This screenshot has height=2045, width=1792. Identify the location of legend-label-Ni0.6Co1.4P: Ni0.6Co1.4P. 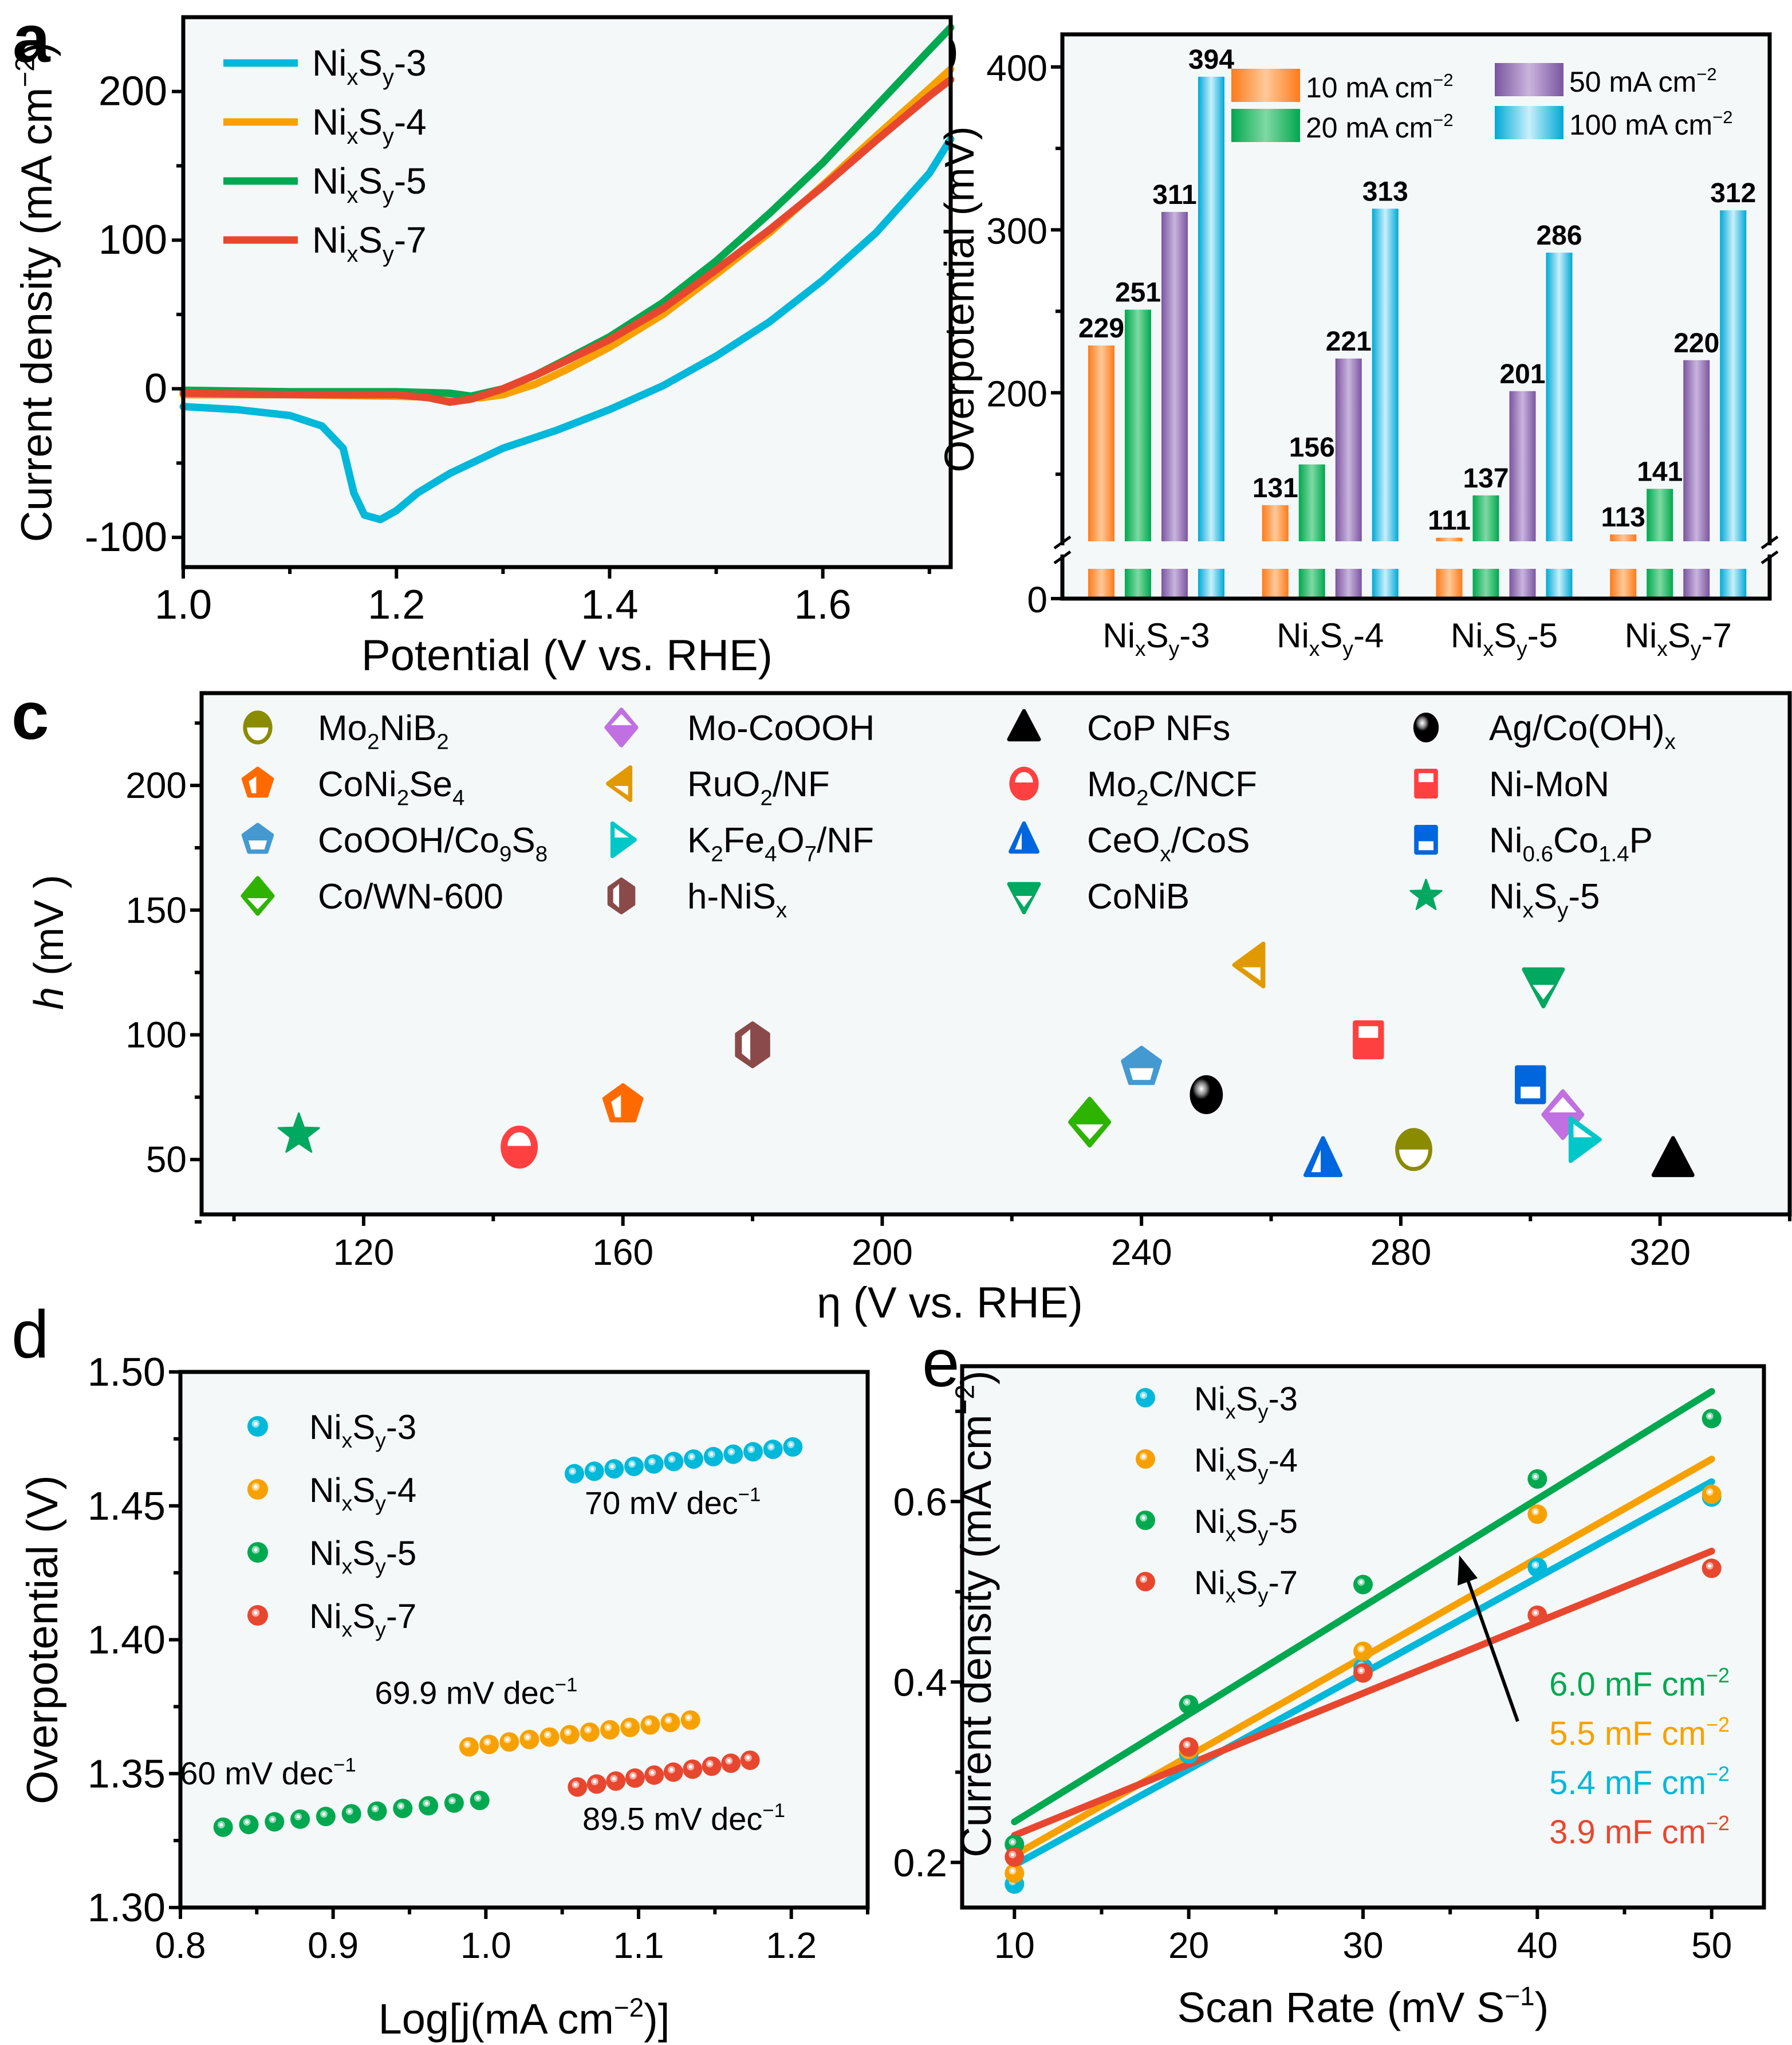
(1571, 844).